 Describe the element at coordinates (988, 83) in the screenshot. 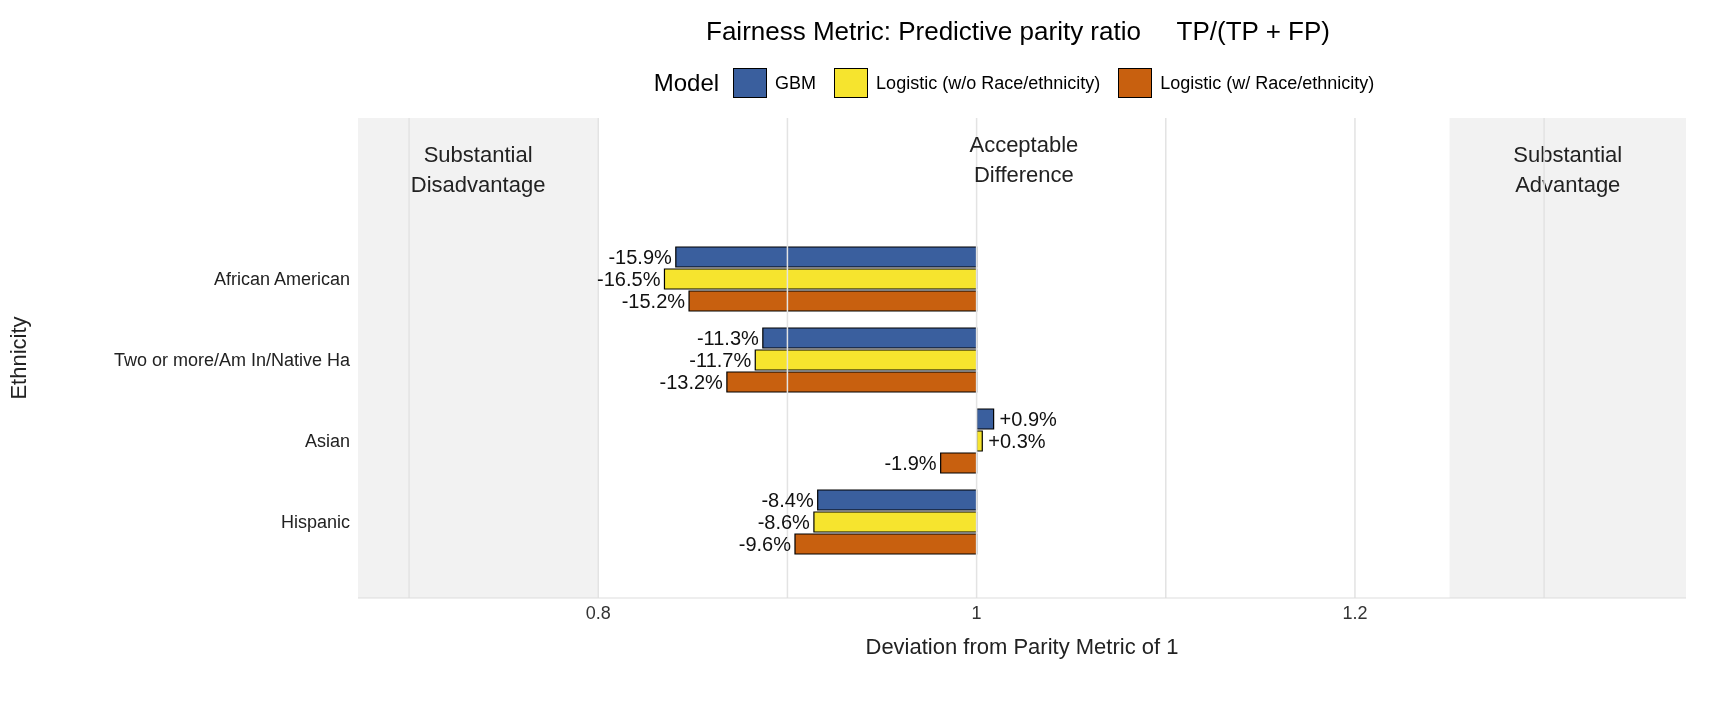

I see `legend-label: Logistic (w/o Race/ethnicity)` at that location.